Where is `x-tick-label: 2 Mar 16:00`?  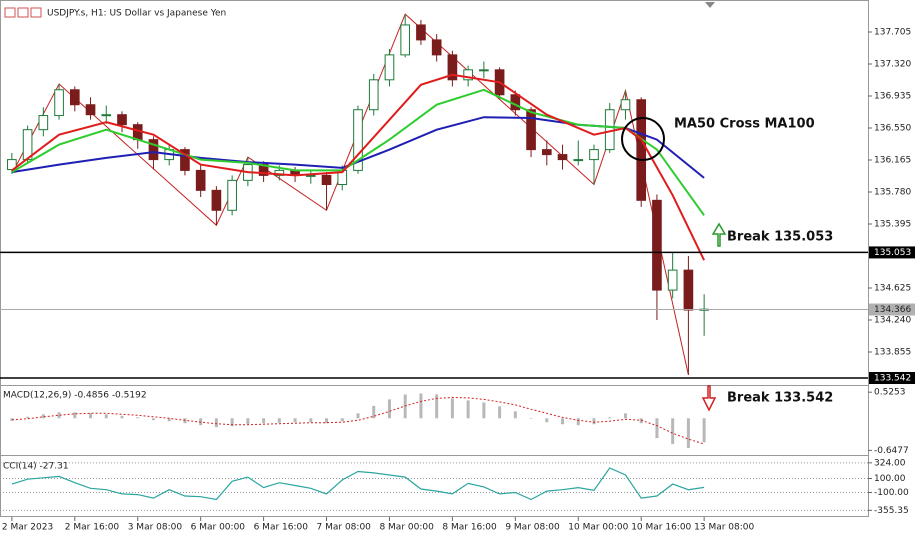 x-tick-label: 2 Mar 16:00 is located at coordinates (92, 528).